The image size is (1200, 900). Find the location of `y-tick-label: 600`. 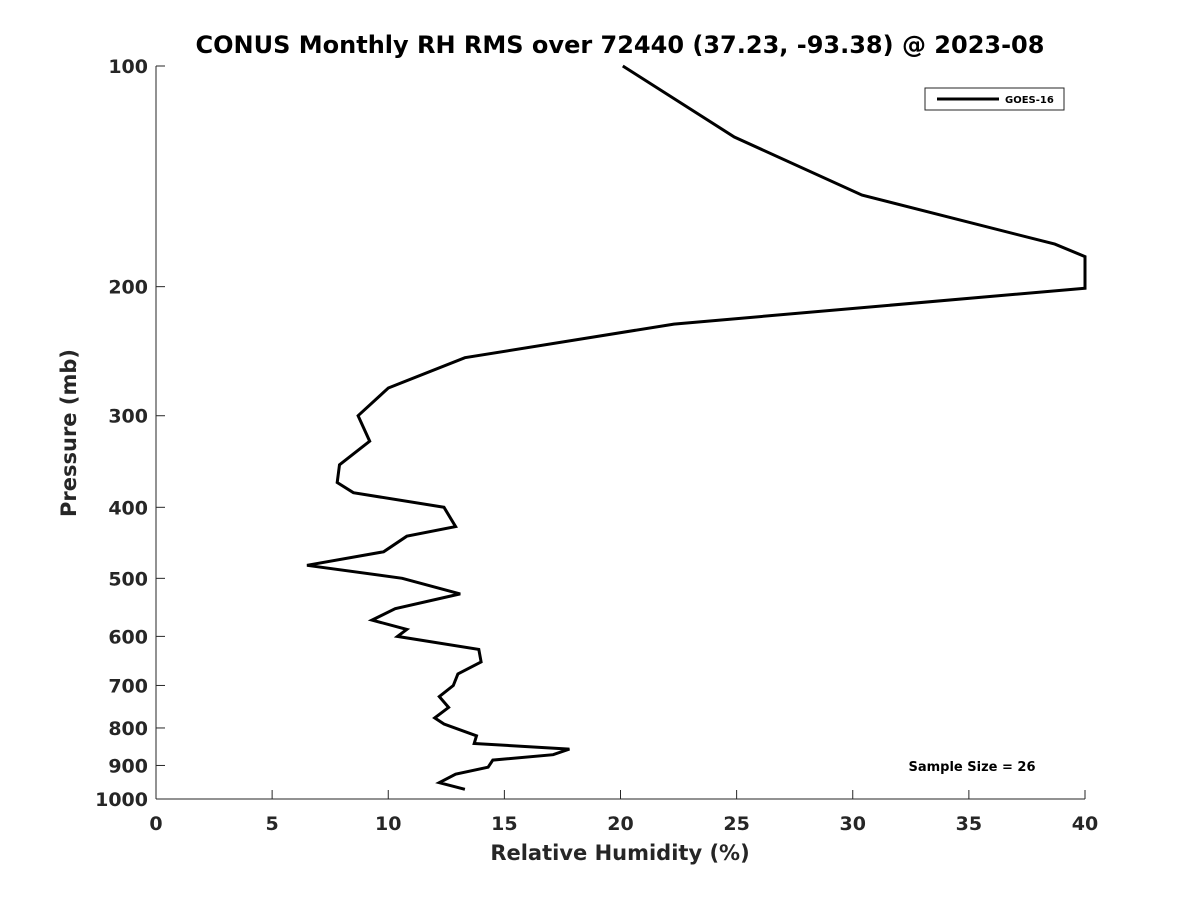

y-tick-label: 600 is located at coordinates (128, 637).